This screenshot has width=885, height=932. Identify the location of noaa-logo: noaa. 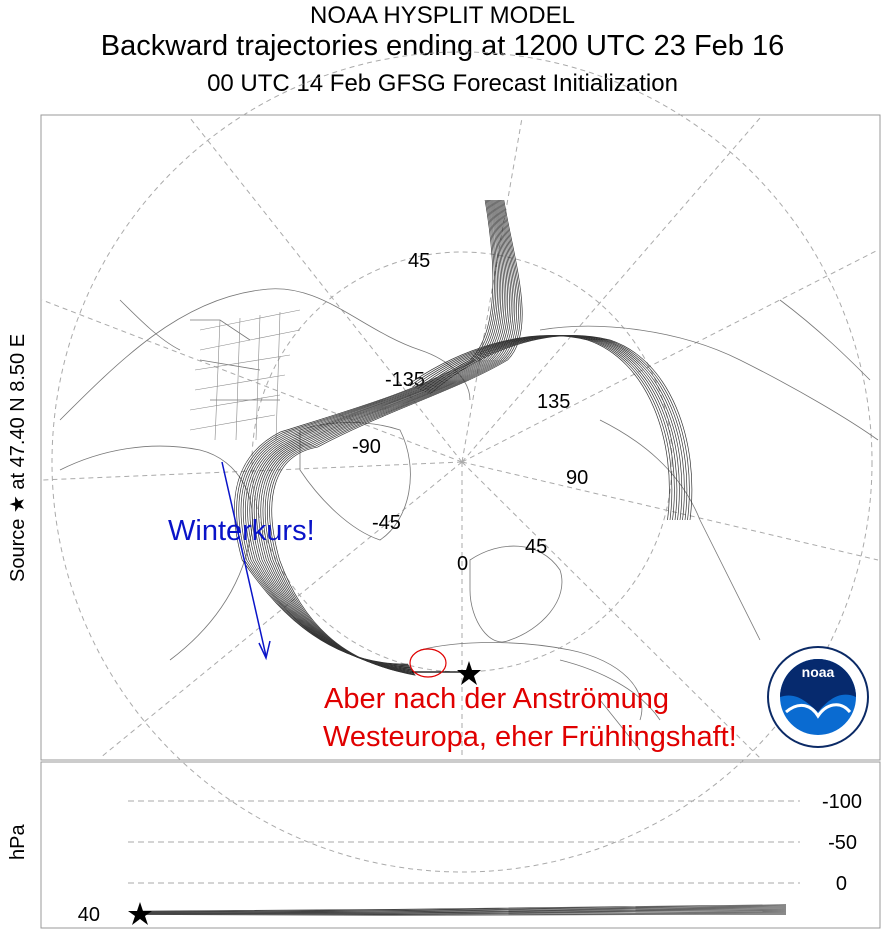
(818, 697).